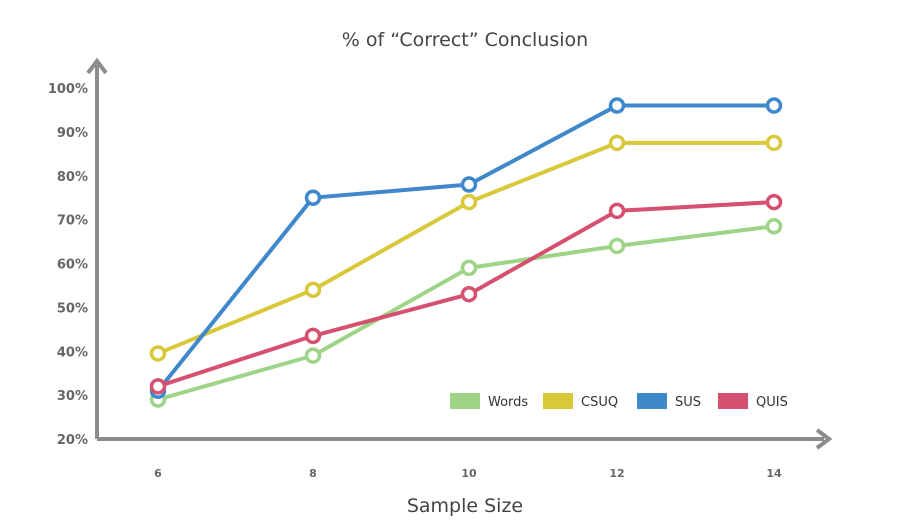  What do you see at coordinates (72, 308) in the screenshot?
I see `y-tick-label: 50%` at bounding box center [72, 308].